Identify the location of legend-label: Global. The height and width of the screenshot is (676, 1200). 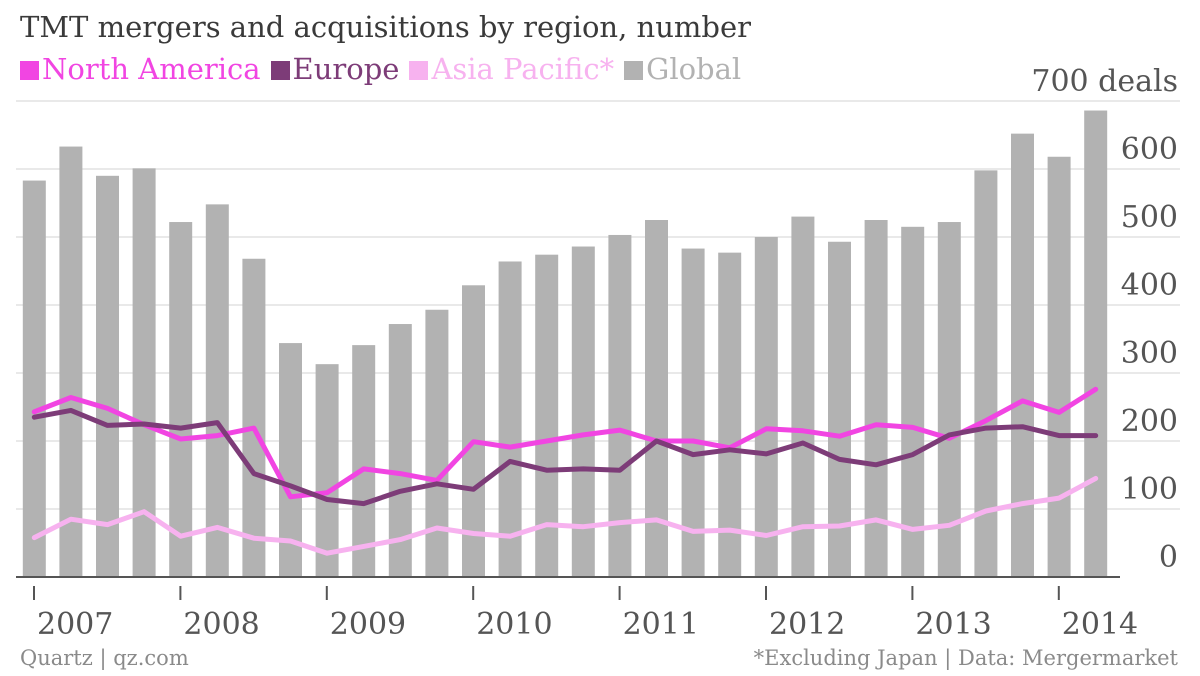
(694, 69).